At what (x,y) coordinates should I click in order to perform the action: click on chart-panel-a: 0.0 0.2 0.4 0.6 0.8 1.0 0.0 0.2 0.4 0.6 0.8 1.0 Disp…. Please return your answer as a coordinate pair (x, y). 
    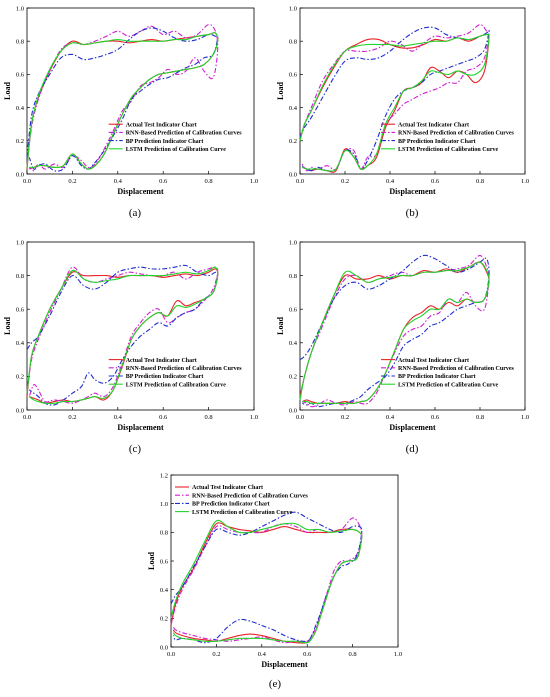
    Looking at the image, I should click on (130, 112).